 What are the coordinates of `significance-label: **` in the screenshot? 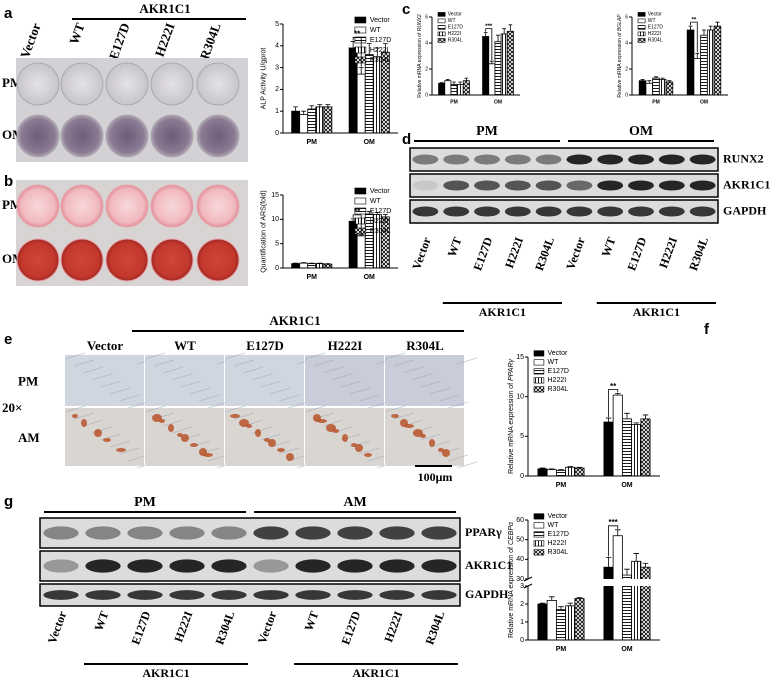 It's located at (613, 386).